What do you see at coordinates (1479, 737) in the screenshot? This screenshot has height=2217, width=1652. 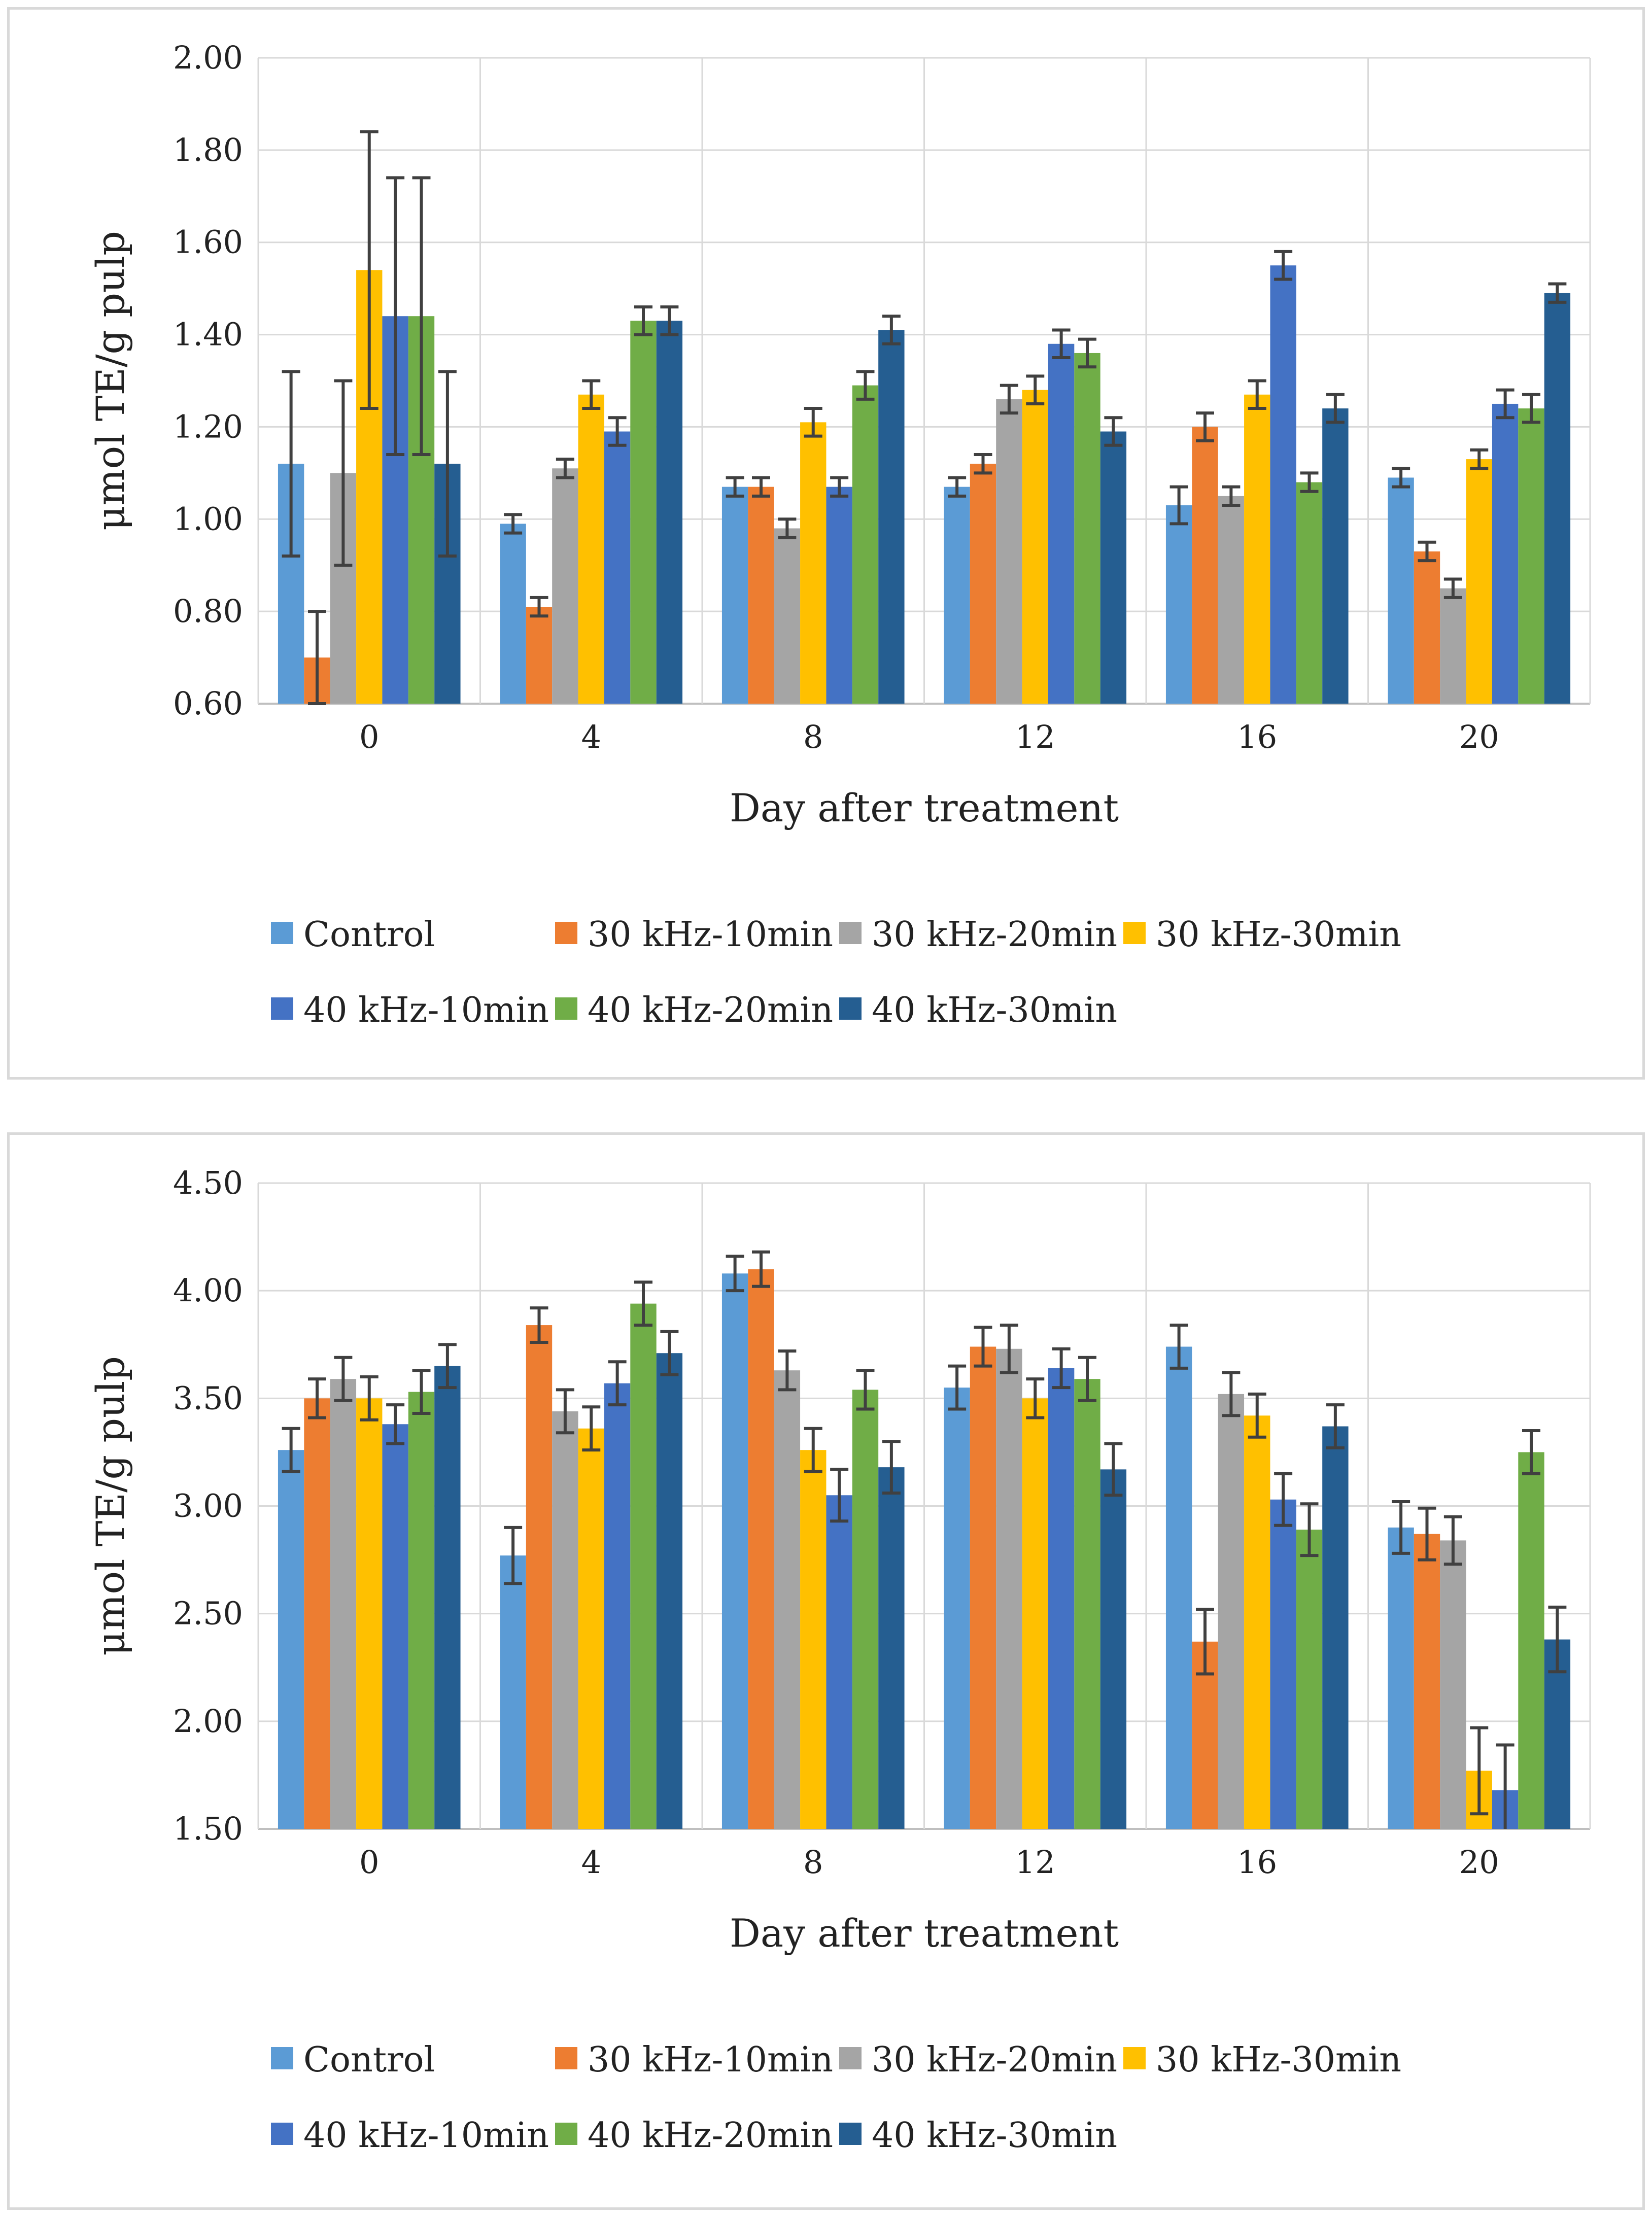 I see `x-tick-label: 20` at bounding box center [1479, 737].